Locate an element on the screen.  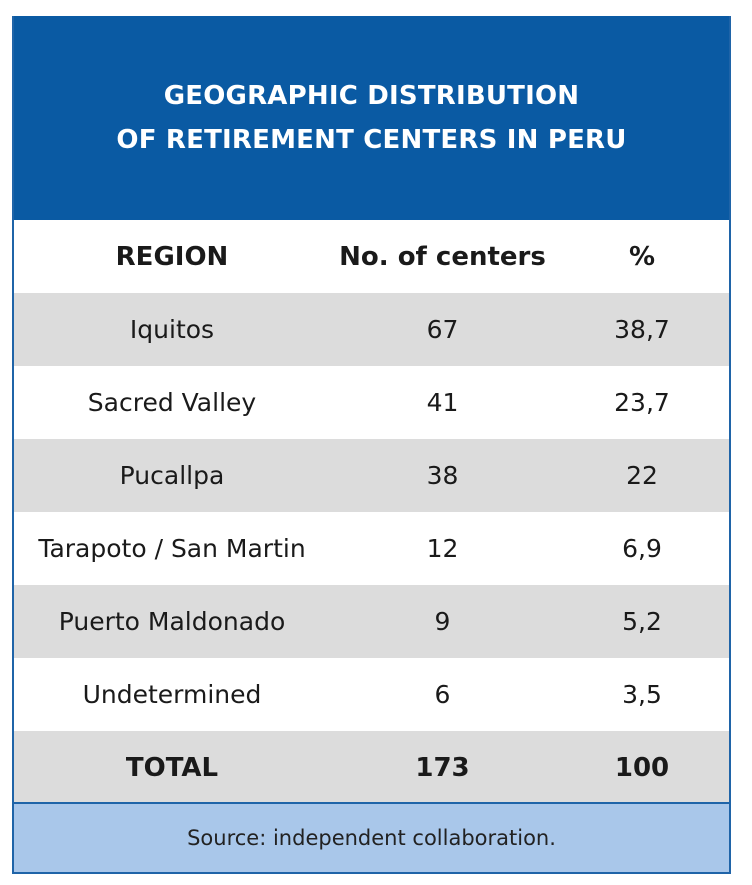
total-percent: 100 is located at coordinates (642, 767).